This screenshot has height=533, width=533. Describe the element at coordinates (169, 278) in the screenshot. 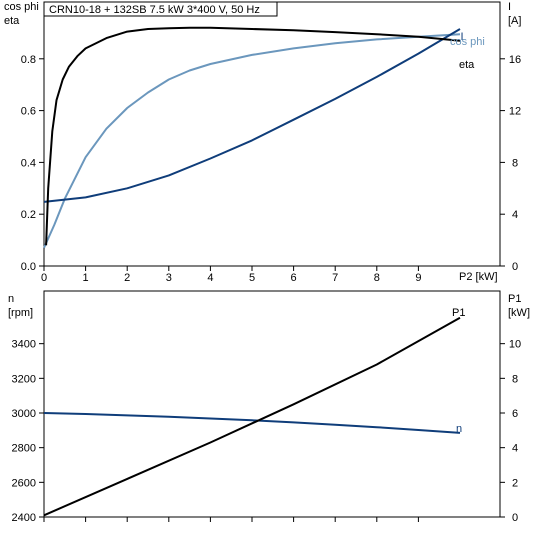

I see `top-x-tick-label: 3` at that location.